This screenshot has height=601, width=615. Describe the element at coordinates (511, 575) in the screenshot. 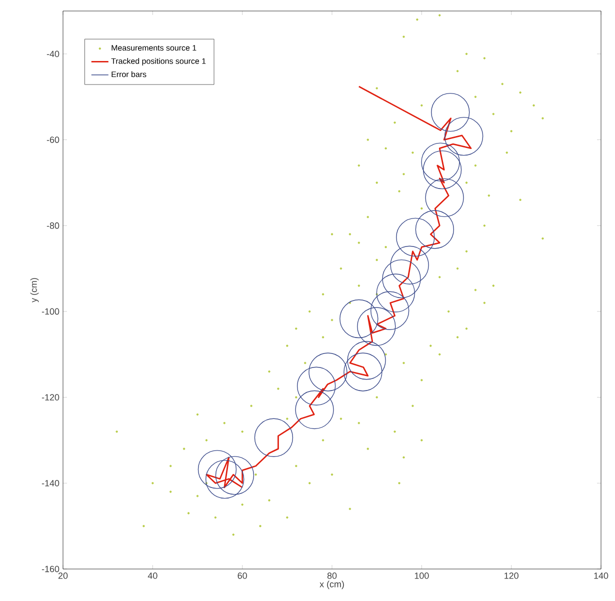

I see `x-tick-label: 120` at that location.